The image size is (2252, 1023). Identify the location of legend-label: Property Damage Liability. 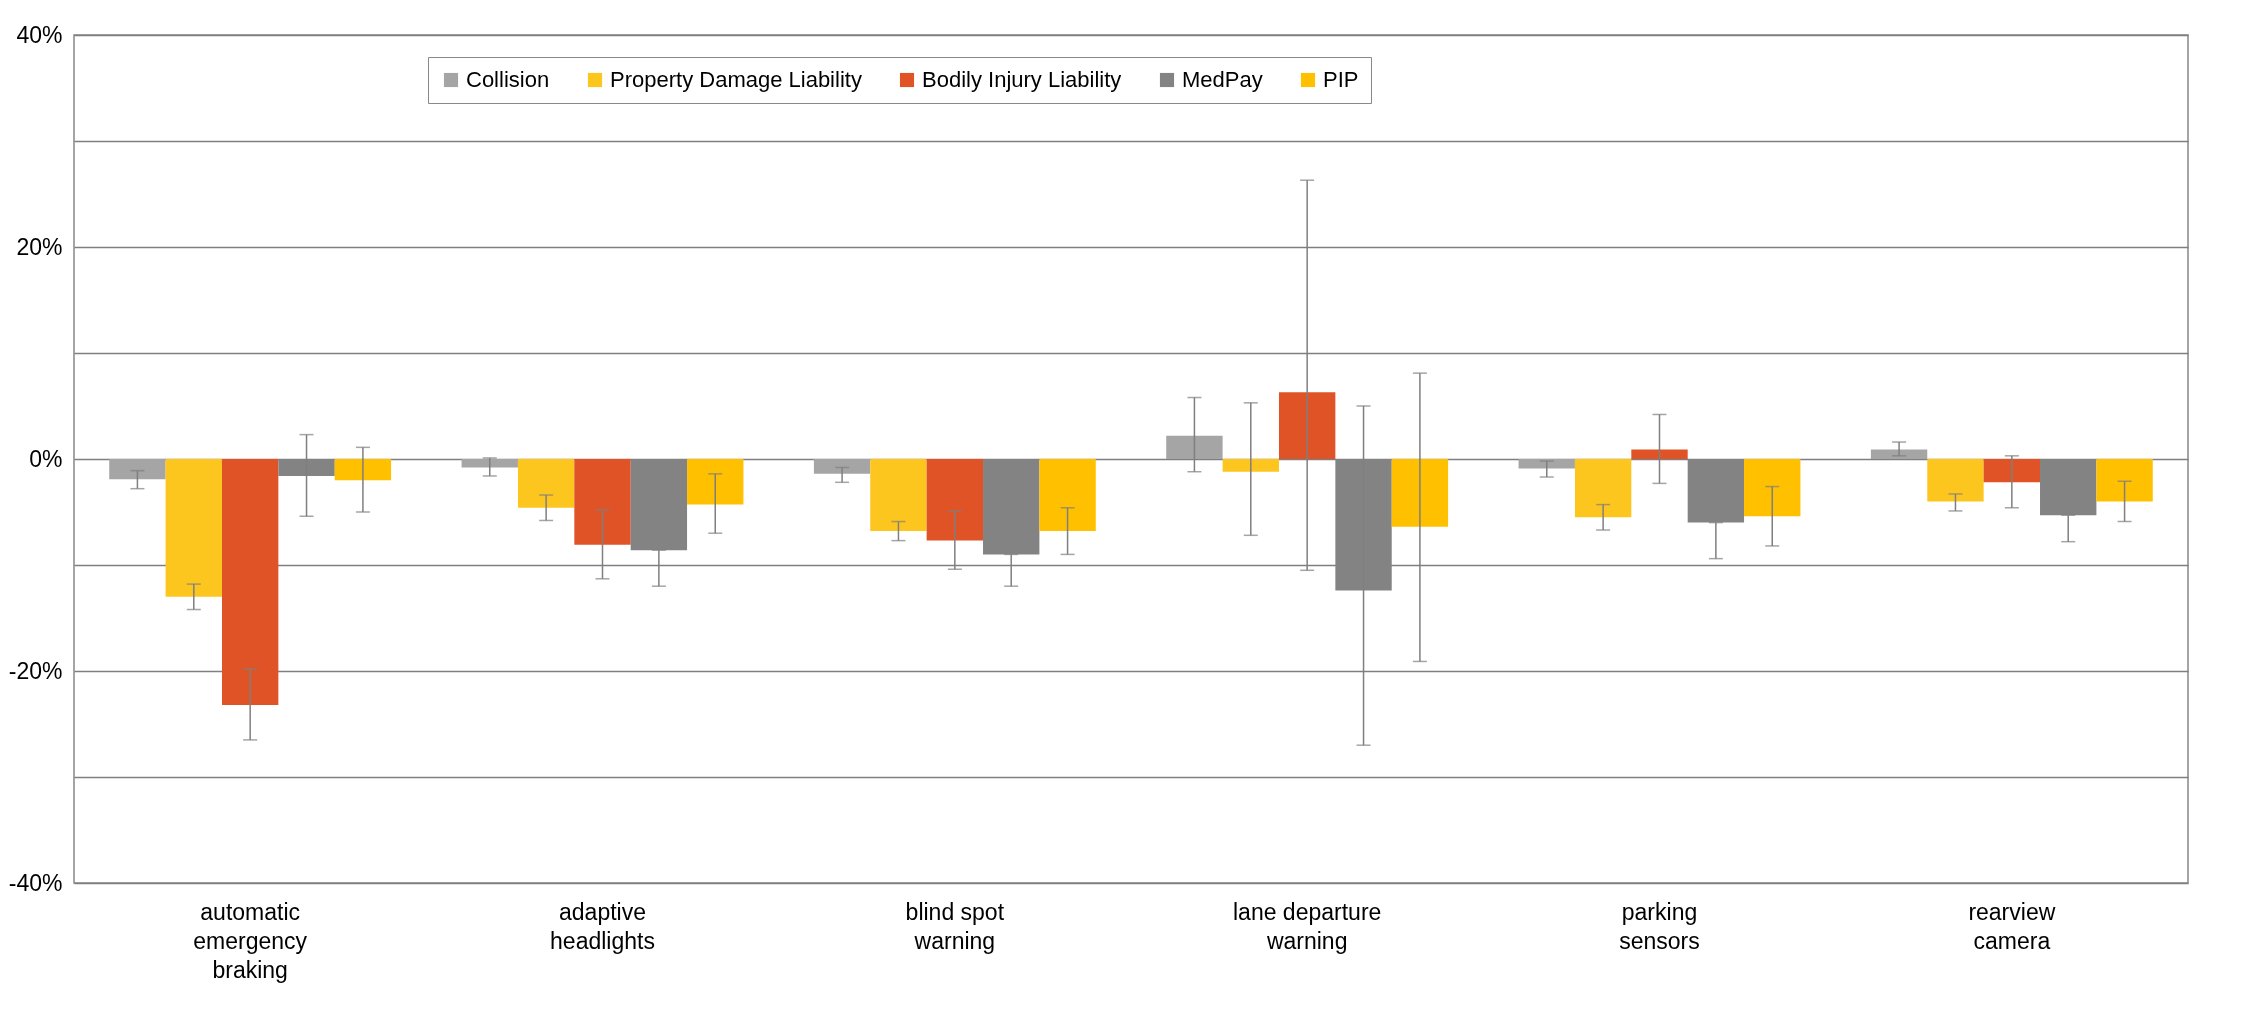
(736, 79).